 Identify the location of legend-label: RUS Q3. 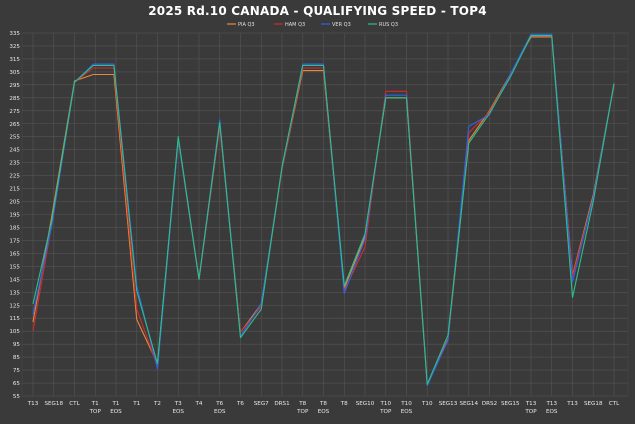
(388, 25).